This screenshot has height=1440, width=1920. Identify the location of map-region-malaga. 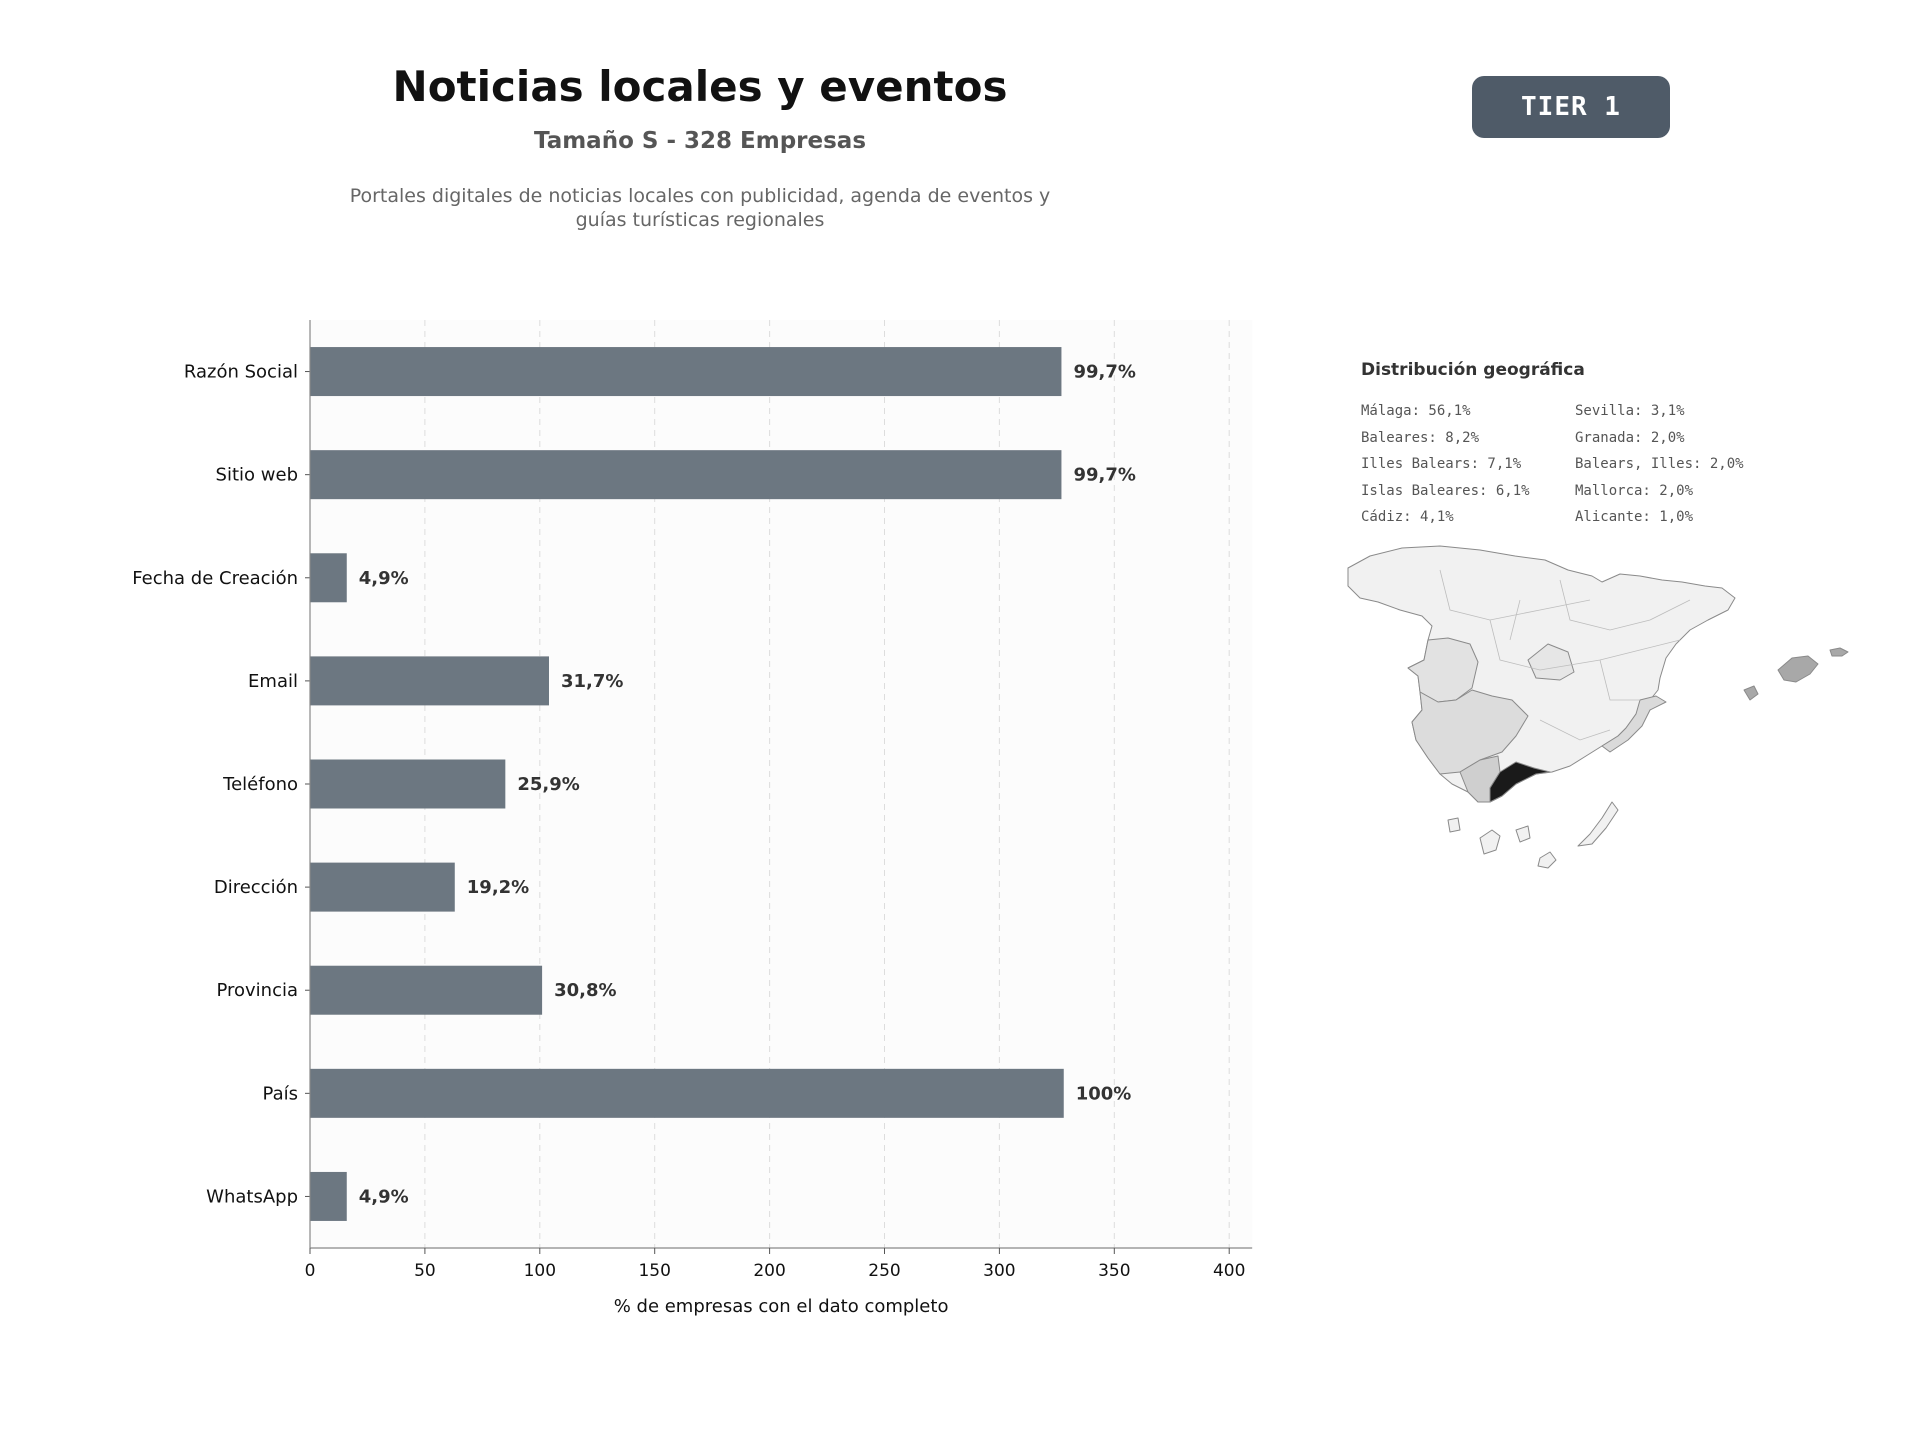
(1520, 782).